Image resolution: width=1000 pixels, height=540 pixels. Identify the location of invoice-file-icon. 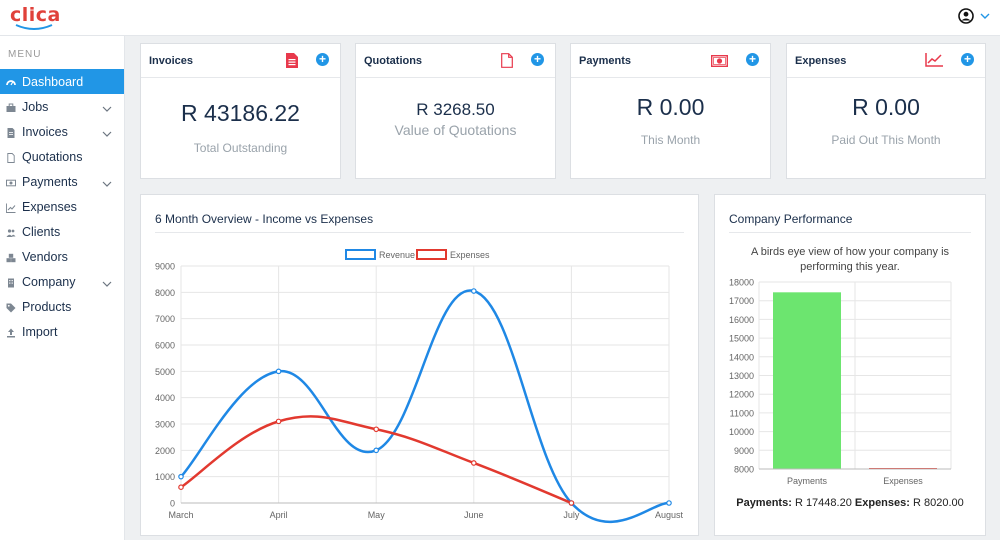
(292, 60).